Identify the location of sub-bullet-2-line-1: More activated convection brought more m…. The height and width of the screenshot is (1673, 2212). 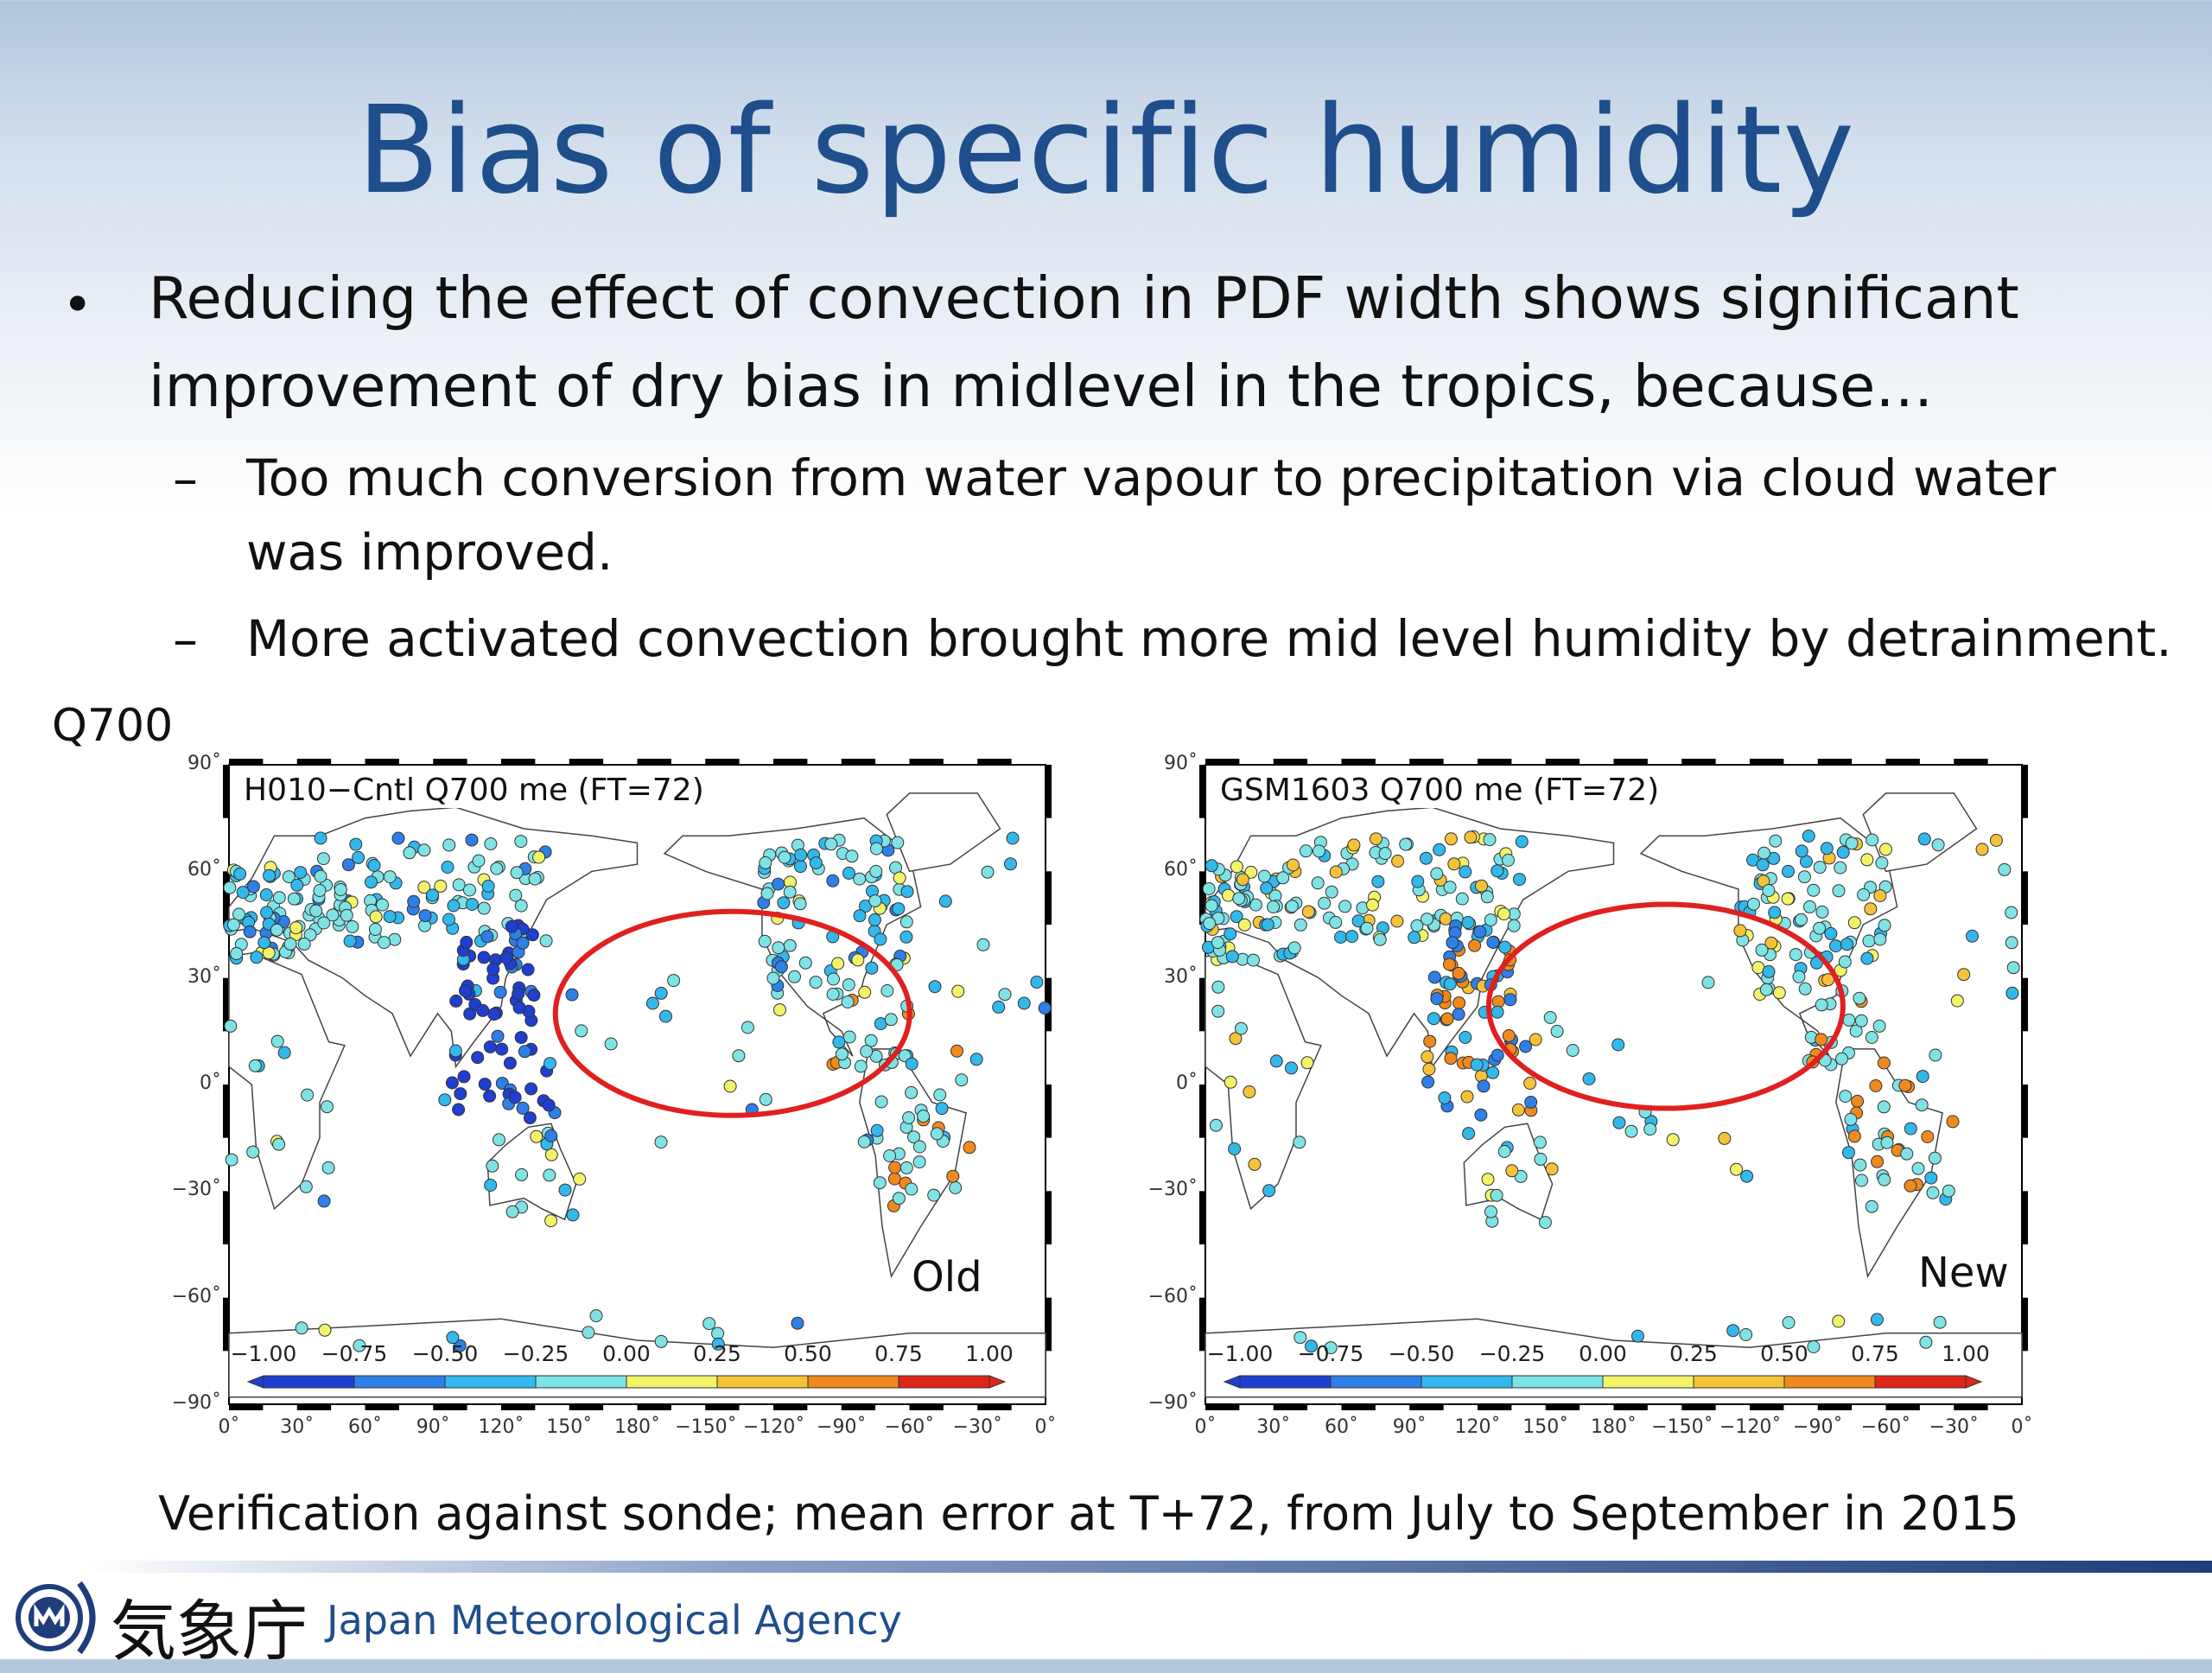
(1209, 638).